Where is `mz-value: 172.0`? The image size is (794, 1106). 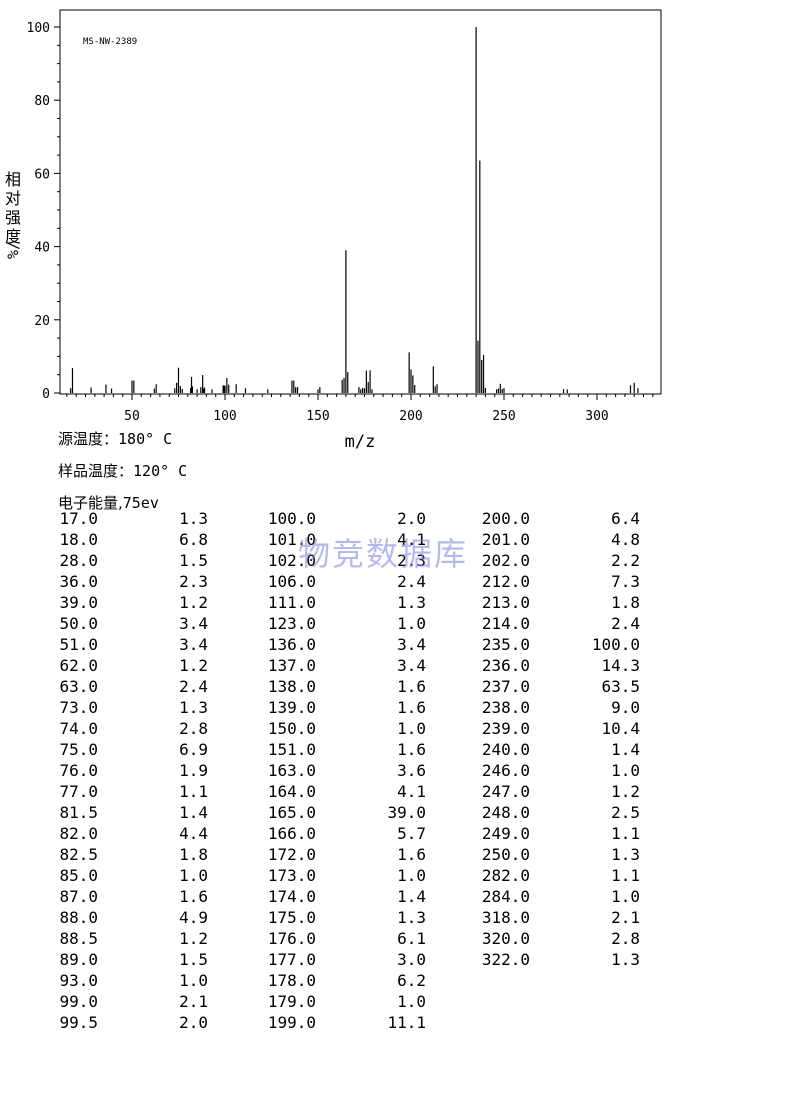
mz-value: 172.0 is located at coordinates (291, 854).